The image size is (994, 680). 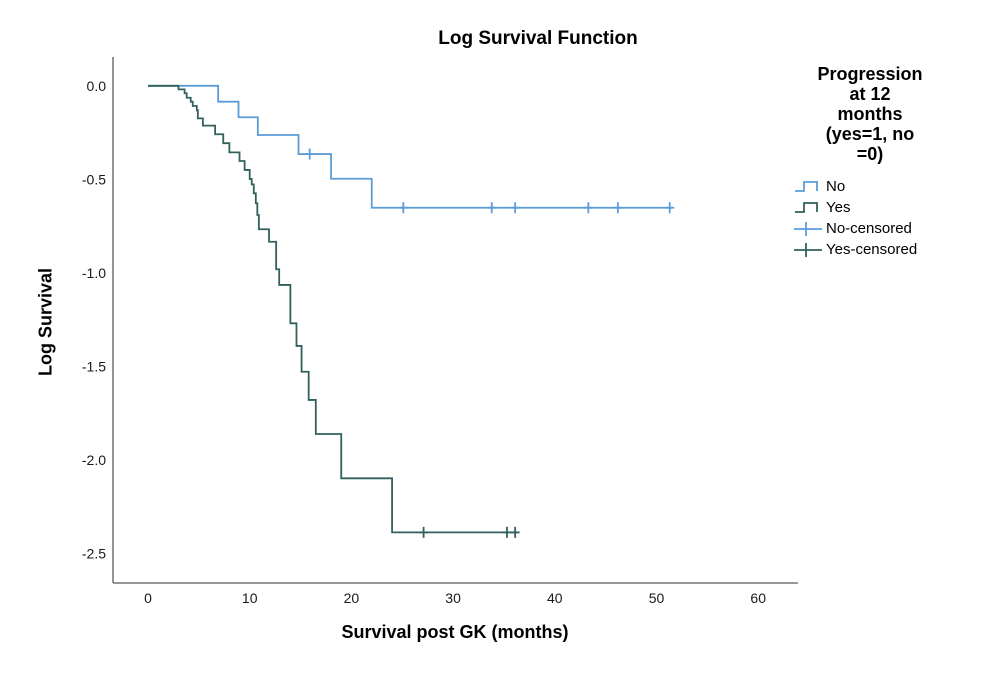 I want to click on legend-items: No Yes No-censored Yes-censored, so click(x=879, y=218).